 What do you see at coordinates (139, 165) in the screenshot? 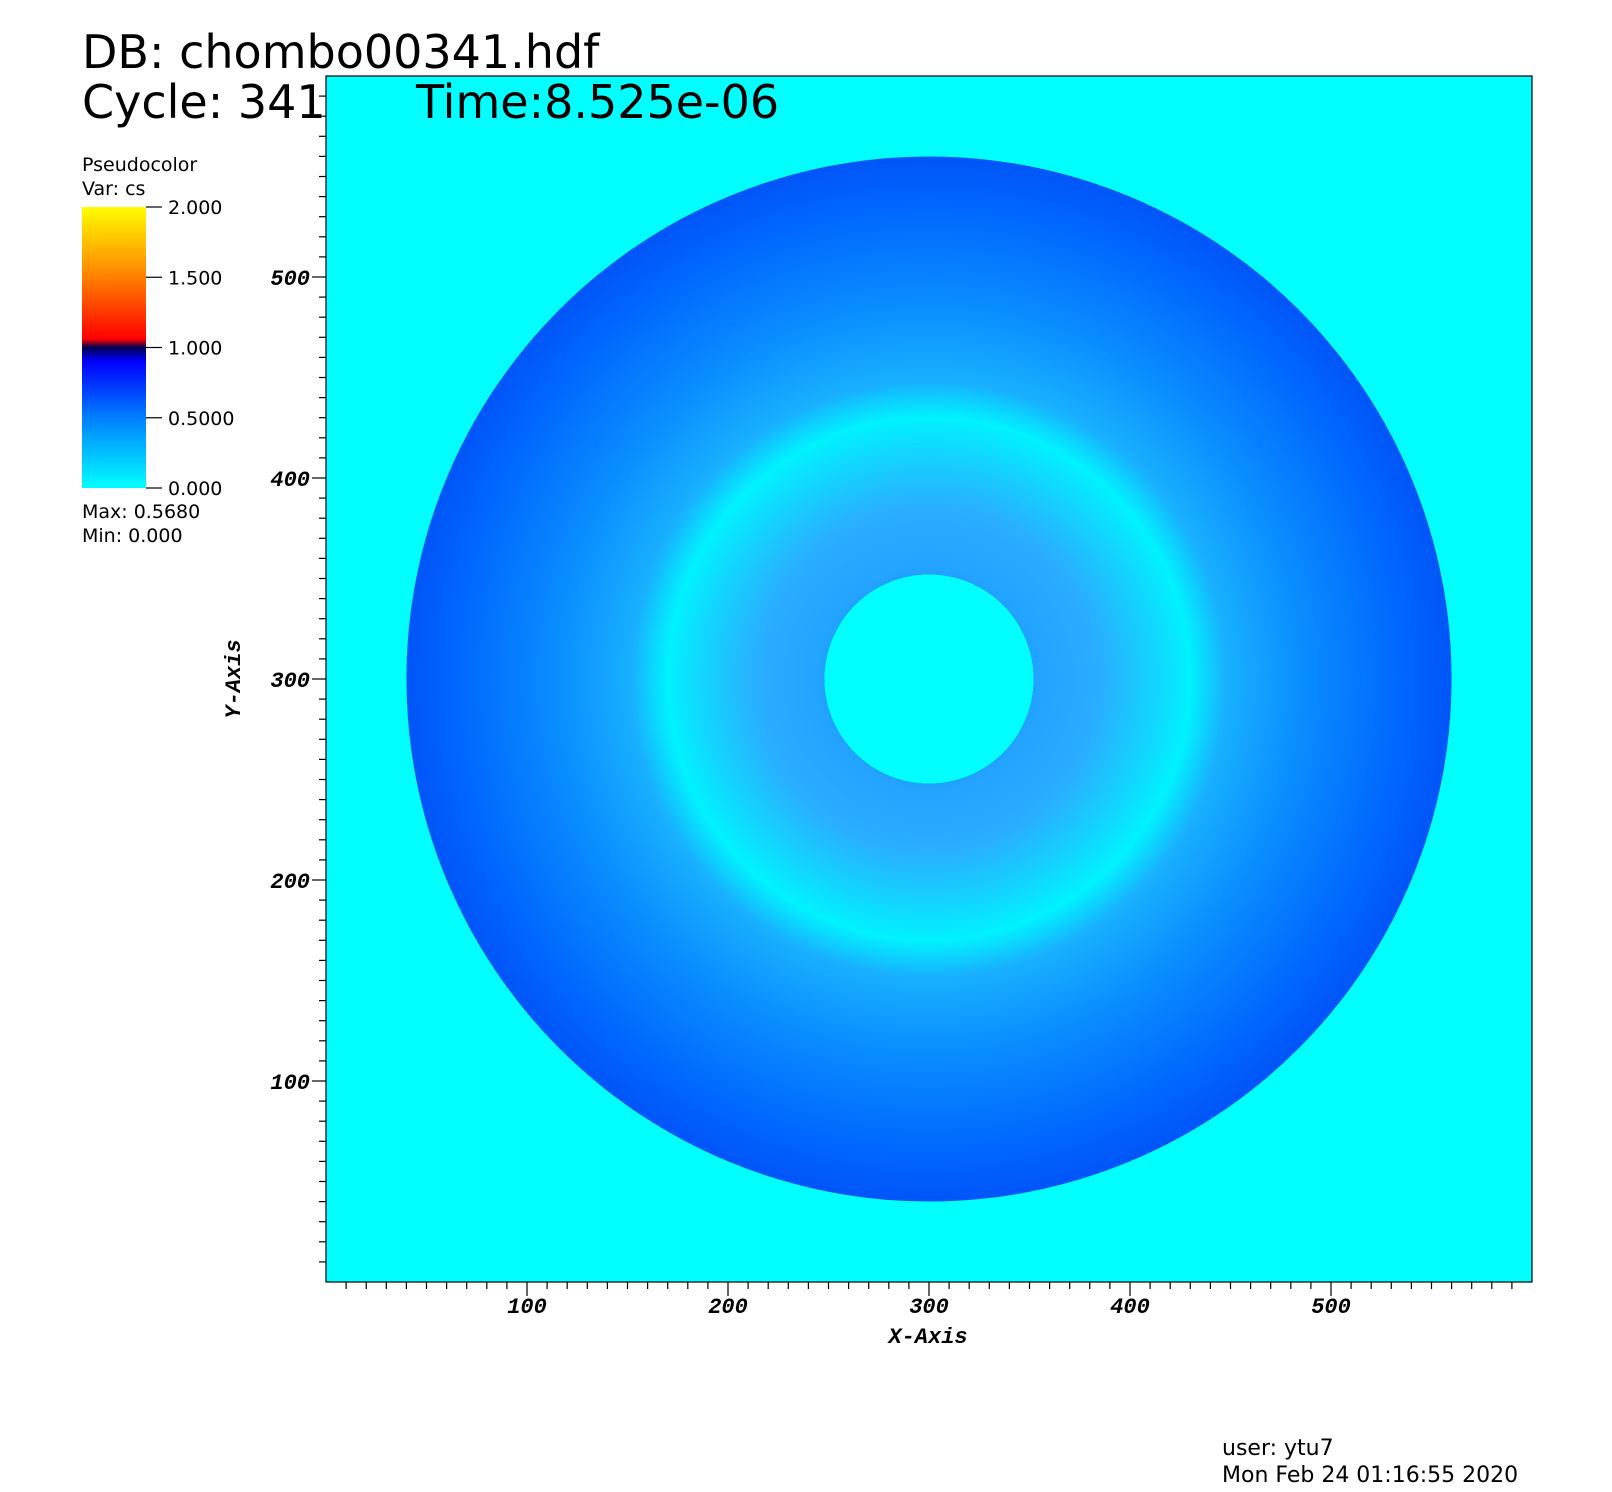
I see `plot-name: Pseudocolor` at bounding box center [139, 165].